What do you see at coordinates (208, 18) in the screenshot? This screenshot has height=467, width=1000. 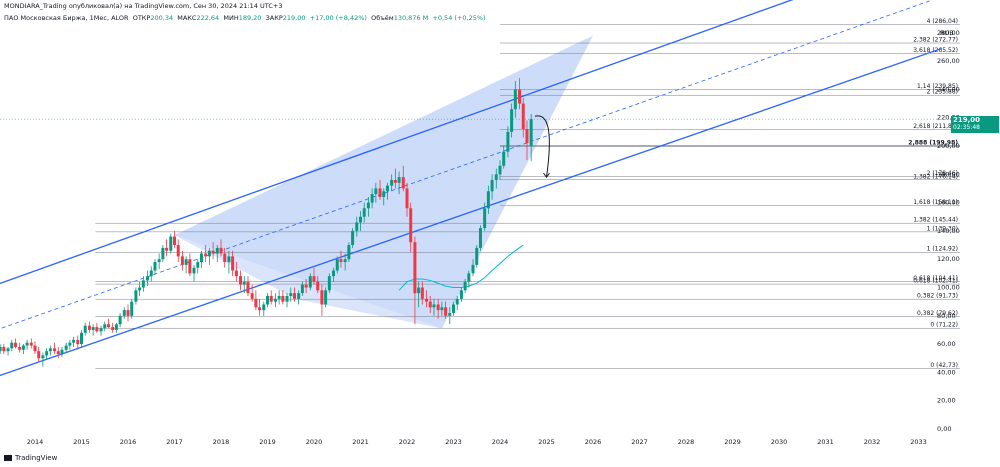 I see `high-value: 222,64` at bounding box center [208, 18].